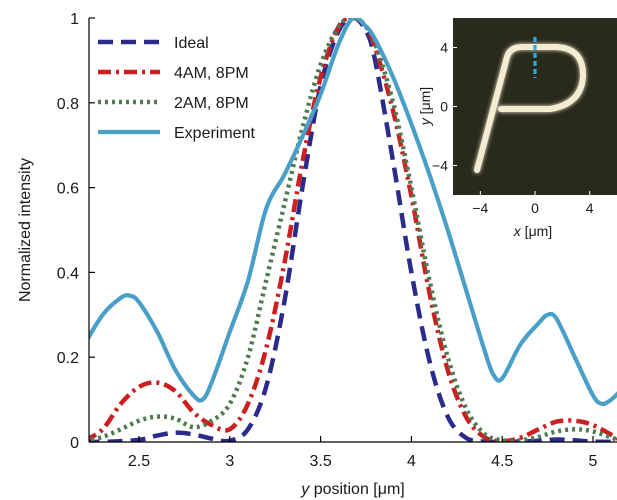  Describe the element at coordinates (356, 489) in the screenshot. I see `x-axis-label-text: position [μm]` at that location.